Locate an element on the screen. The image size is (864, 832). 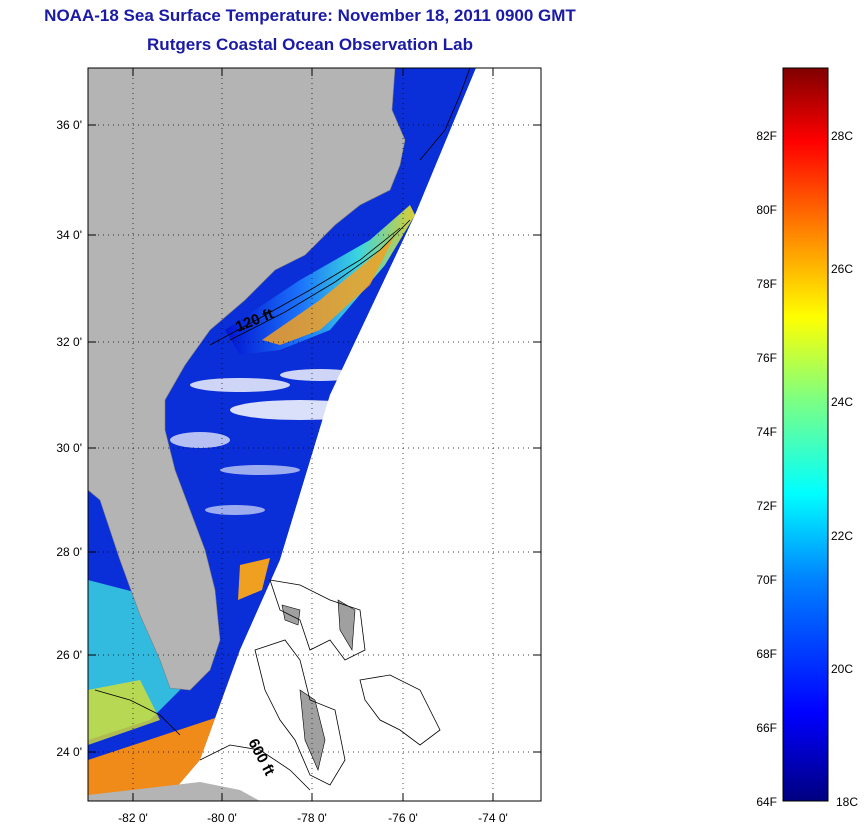
colorbar-f-label: 80F is located at coordinates (766, 210).